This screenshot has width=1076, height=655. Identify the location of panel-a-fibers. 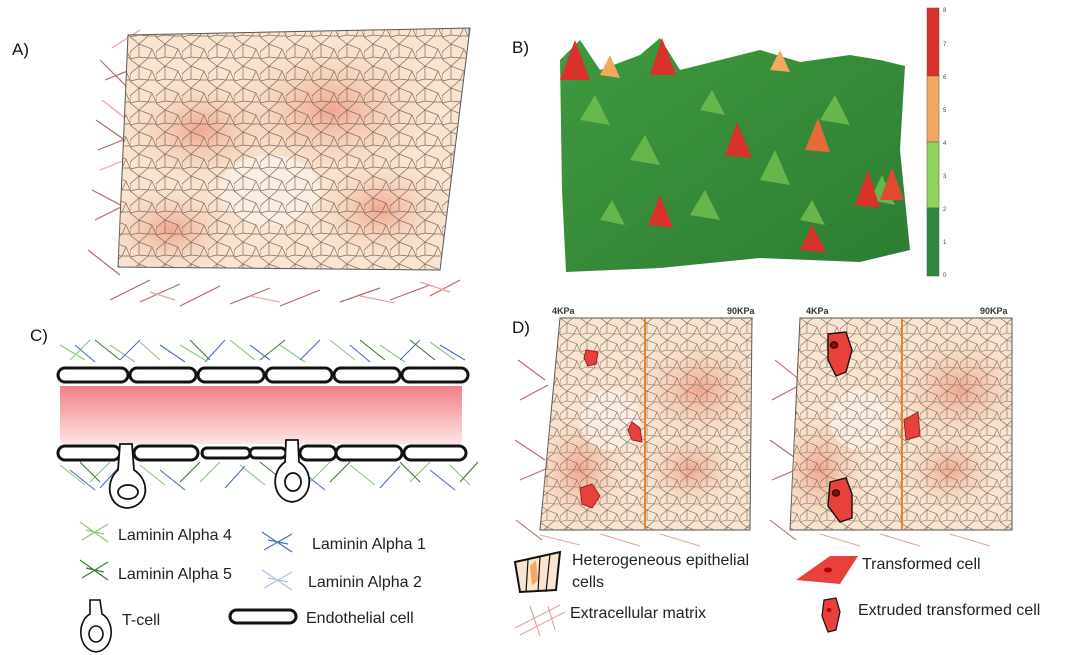
(274, 168).